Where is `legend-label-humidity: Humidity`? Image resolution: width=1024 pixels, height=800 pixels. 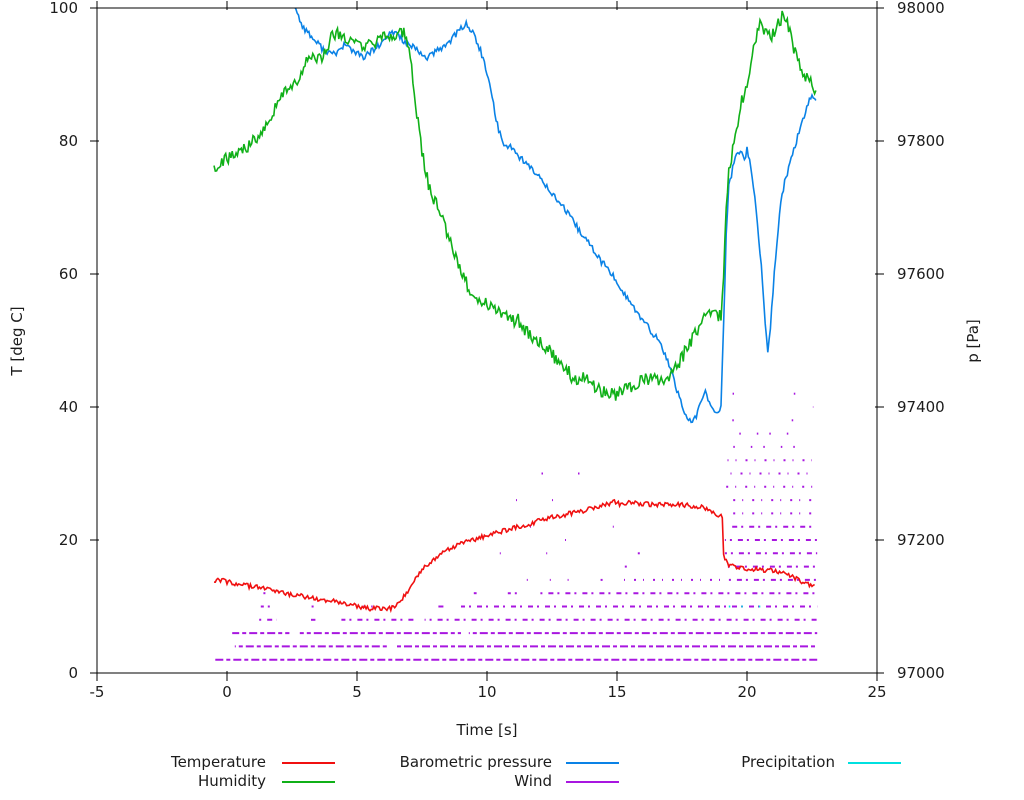
legend-label-humidity: Humidity is located at coordinates (231, 781).